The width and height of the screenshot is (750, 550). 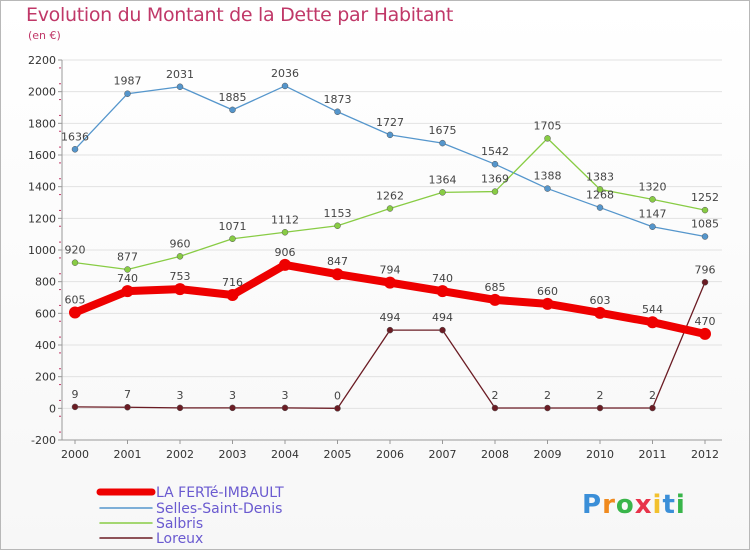 I want to click on data-label: 1383, so click(x=600, y=176).